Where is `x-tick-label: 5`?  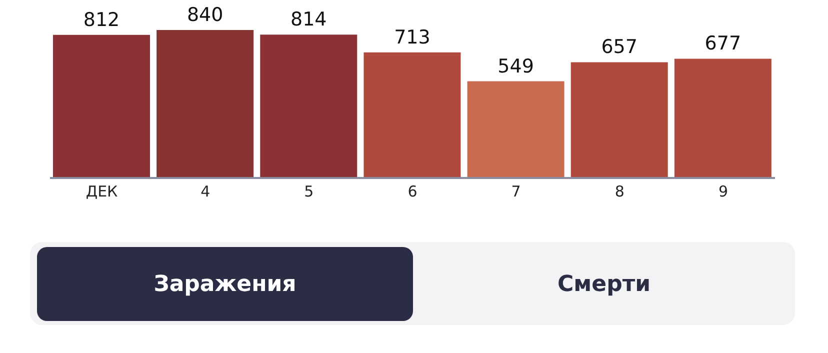
x-tick-label: 5 is located at coordinates (309, 191).